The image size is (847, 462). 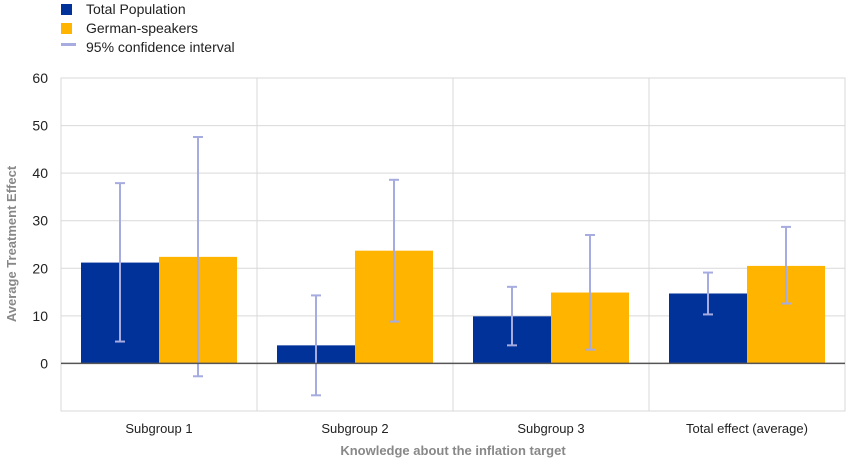 I want to click on y-tick-label: 50, so click(x=40, y=126).